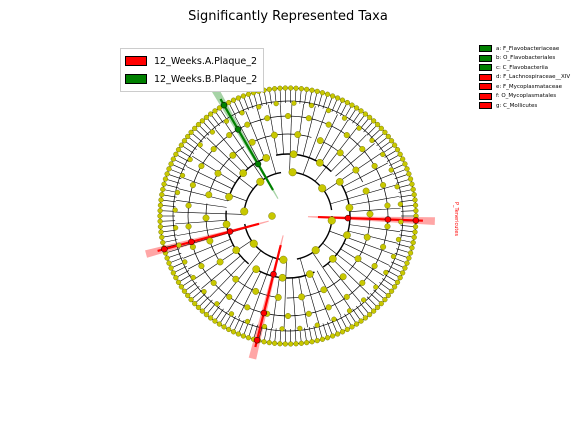 Image resolution: width=576 pixels, height=432 pixels. Describe the element at coordinates (191, 61) in the screenshot. I see `group-legend-item-a: 12_Weeks.A.Plaque_2` at that location.